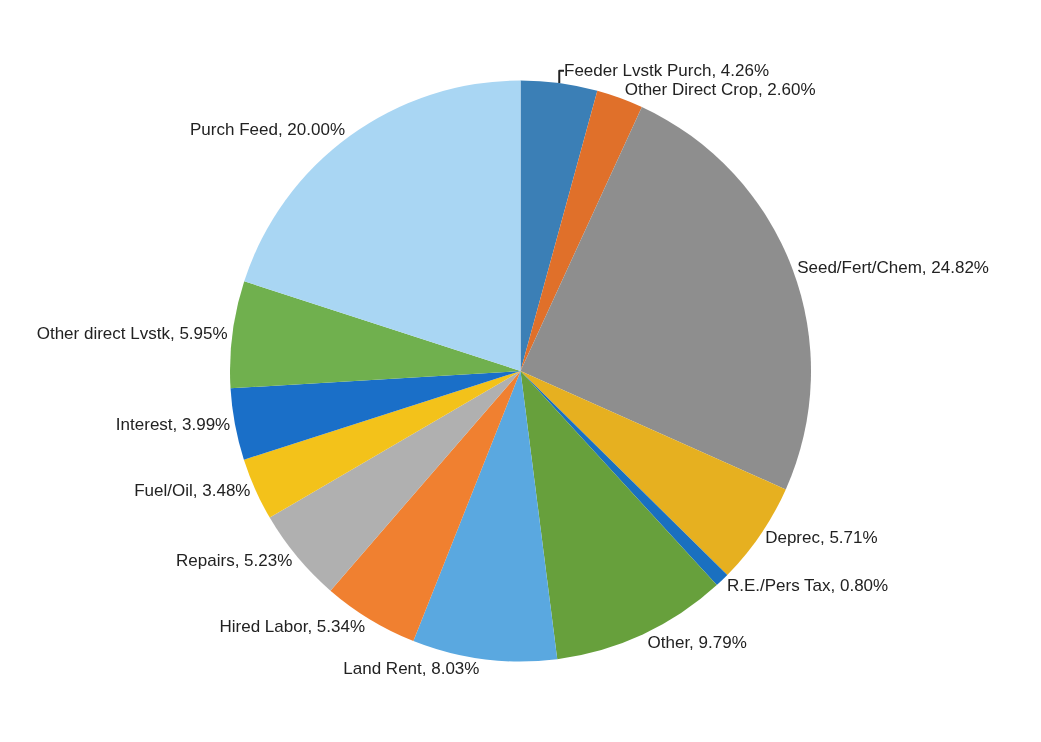  Describe the element at coordinates (234, 561) in the screenshot. I see `slice-label: Repairs, 5.23%` at that location.